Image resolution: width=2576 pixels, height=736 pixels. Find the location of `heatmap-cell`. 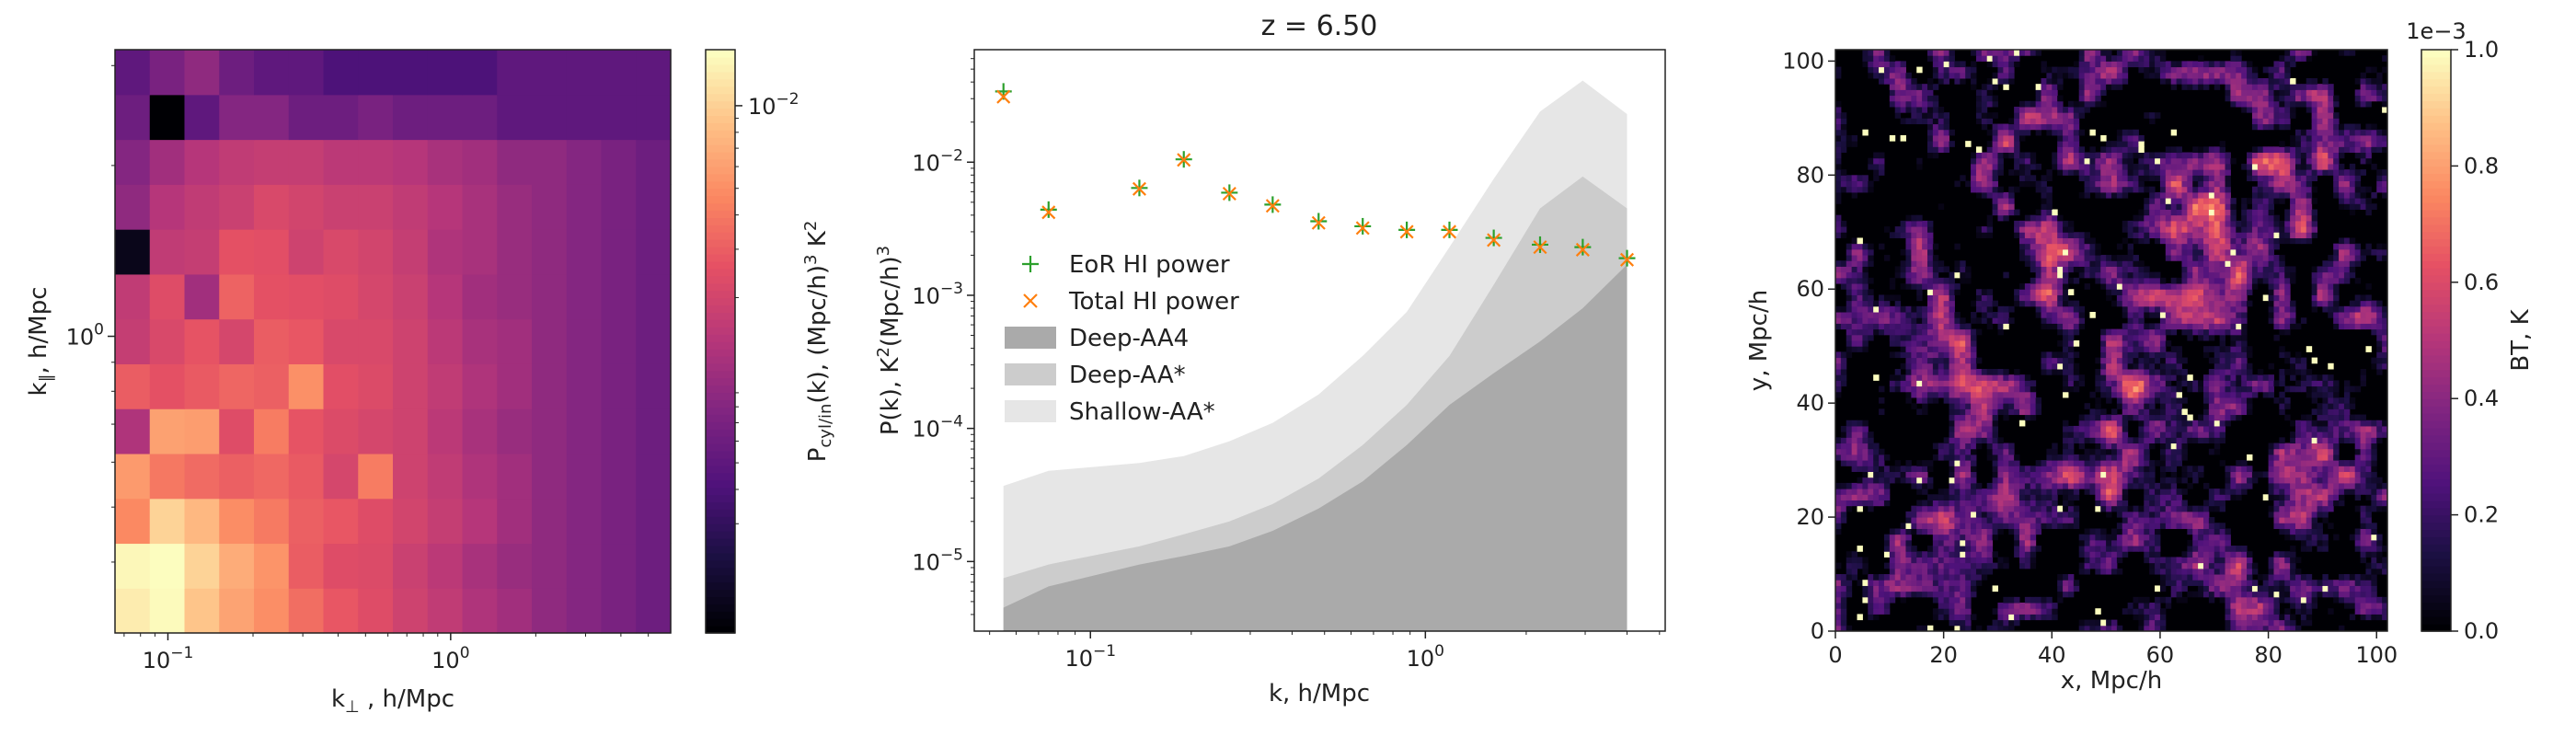

heatmap-cell is located at coordinates (584, 341).